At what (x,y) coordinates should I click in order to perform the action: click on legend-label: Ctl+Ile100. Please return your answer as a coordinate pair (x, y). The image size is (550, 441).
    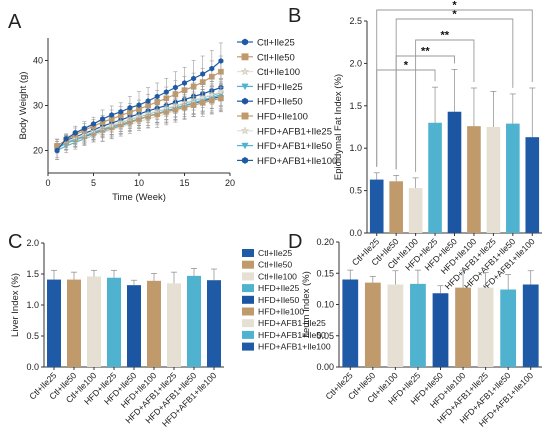
    Looking at the image, I should click on (278, 72).